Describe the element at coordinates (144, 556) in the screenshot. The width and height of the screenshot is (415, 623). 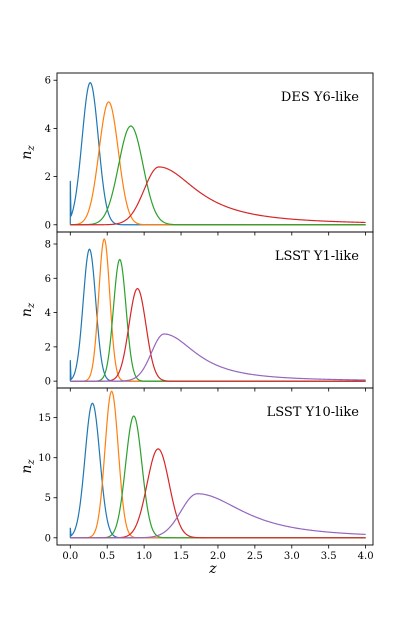
I see `x-tick-label: 1.0` at that location.